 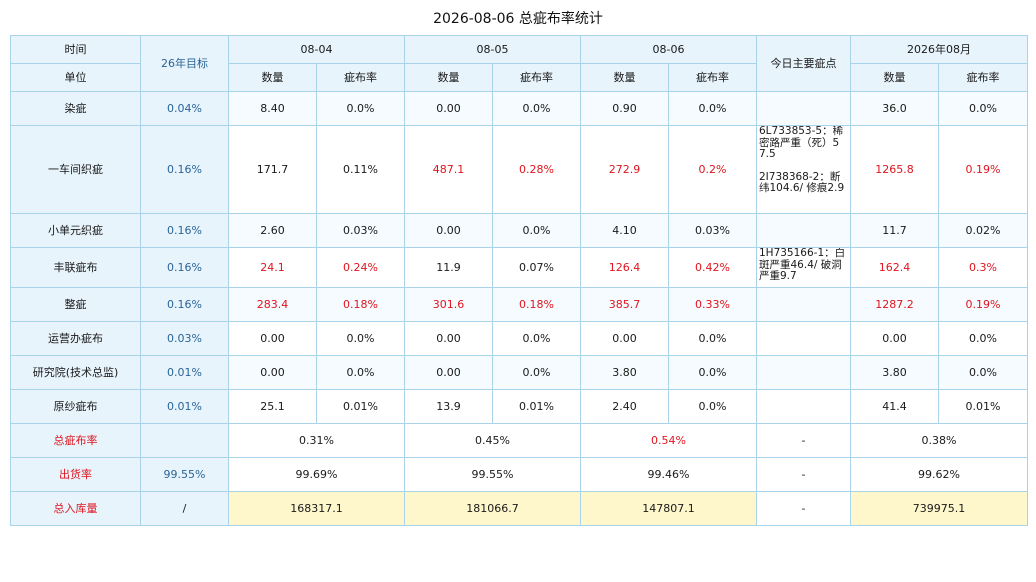 What do you see at coordinates (75, 304) in the screenshot?
I see `row-label: 整疵` at bounding box center [75, 304].